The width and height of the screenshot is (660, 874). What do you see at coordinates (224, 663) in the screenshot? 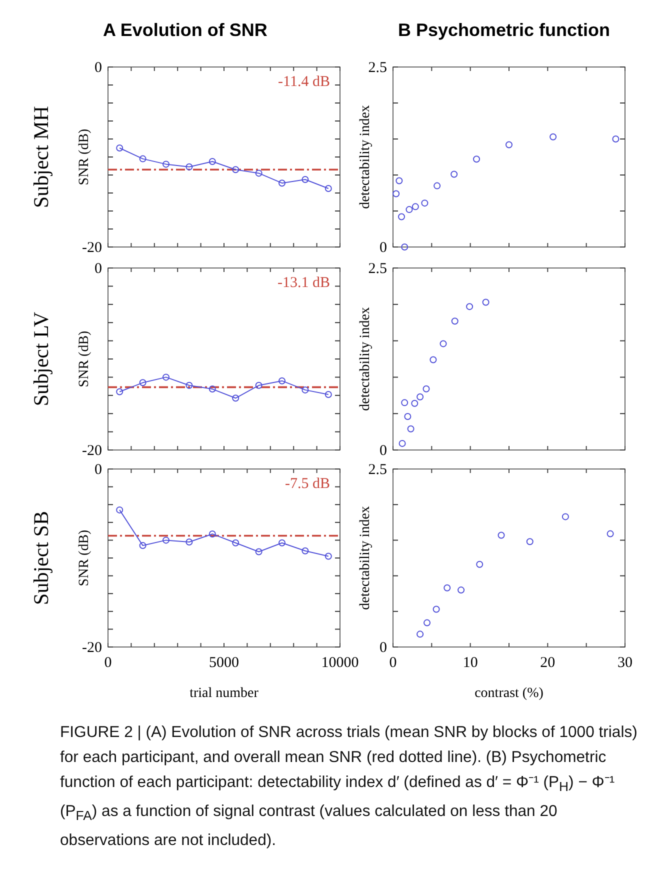
I see `x-tick-label: 5000` at bounding box center [224, 663].